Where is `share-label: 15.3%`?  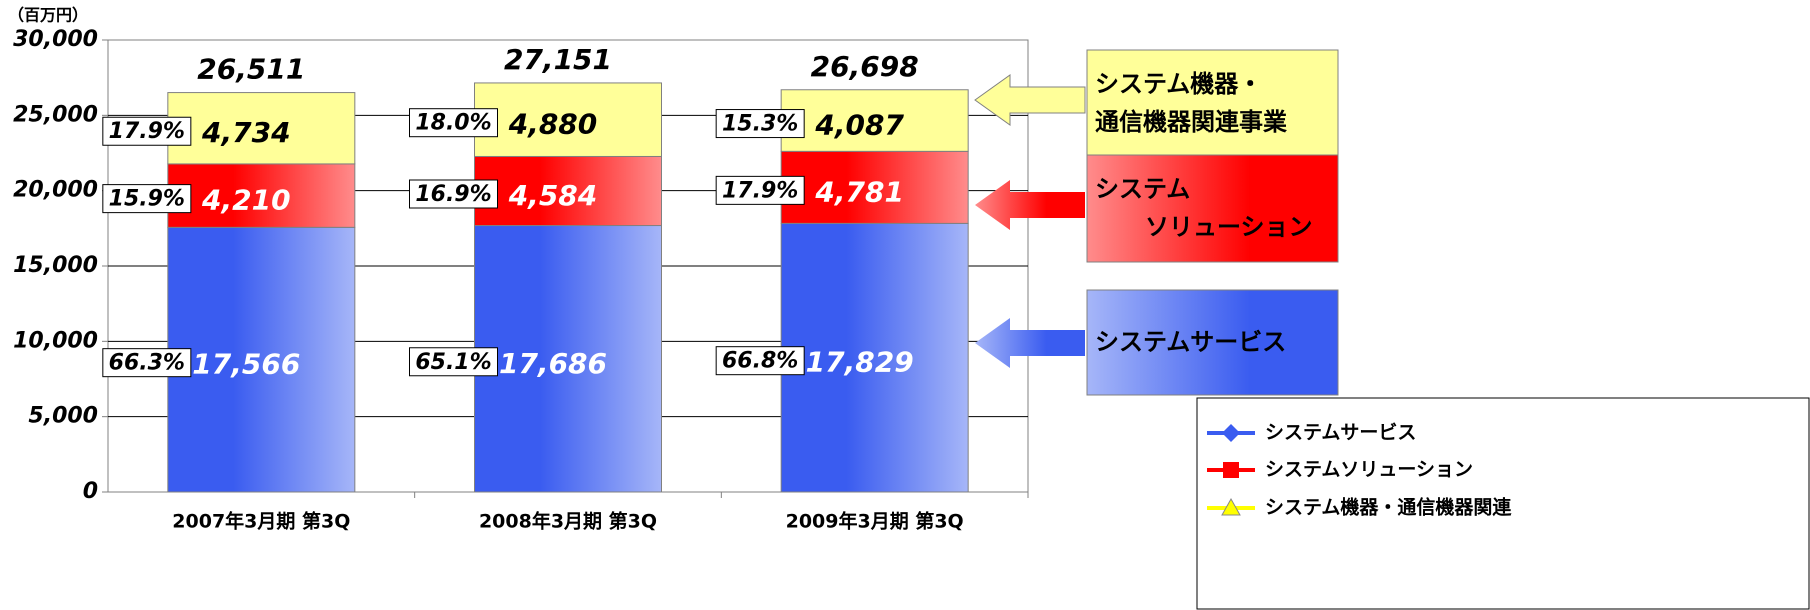 share-label: 15.3% is located at coordinates (760, 124).